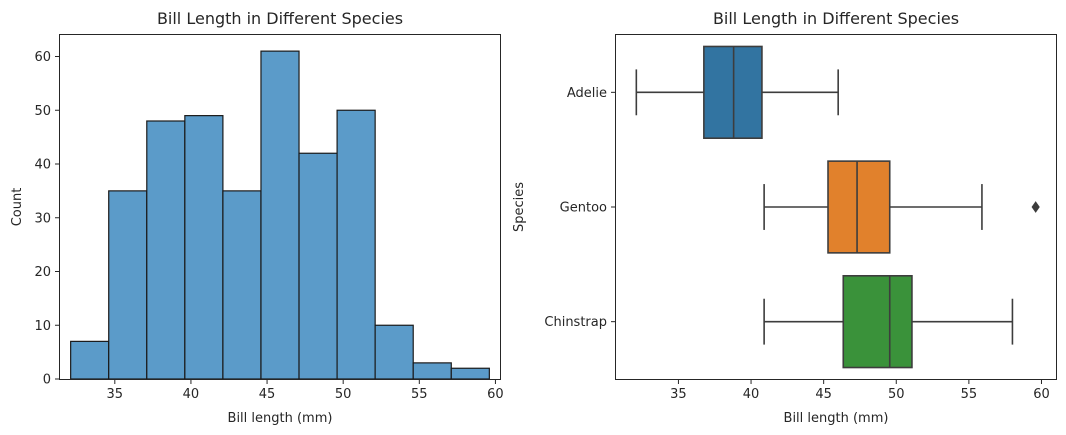  Describe the element at coordinates (305, 390) in the screenshot. I see `histogram-x-ticks: 35 40 45 50 55 60` at that location.